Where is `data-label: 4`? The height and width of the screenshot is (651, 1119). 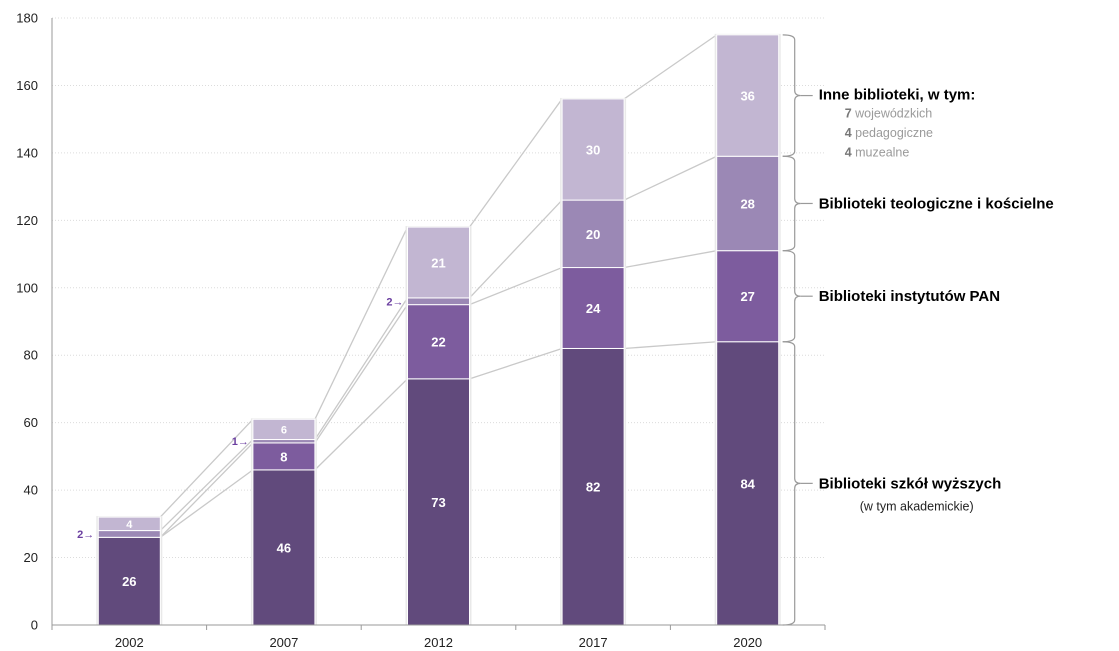
data-label: 4 is located at coordinates (129, 525).